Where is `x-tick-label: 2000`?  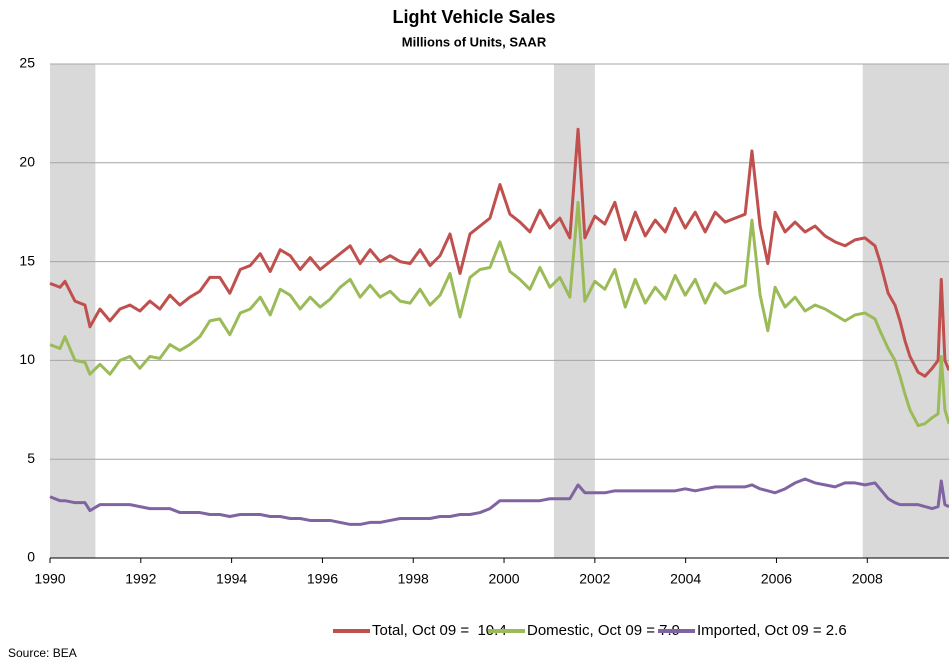 x-tick-label: 2000 is located at coordinates (503, 579).